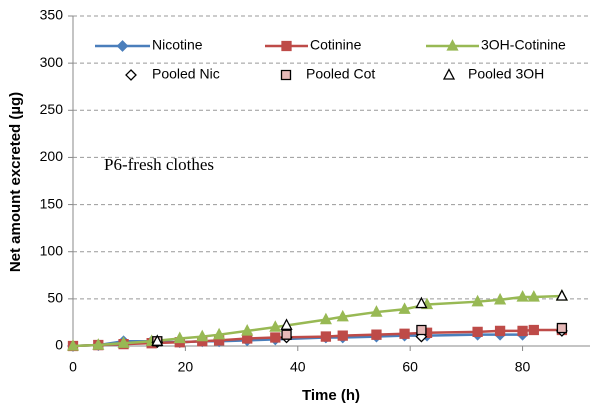 The height and width of the screenshot is (407, 598). Describe the element at coordinates (52, 15) in the screenshot. I see `y-tick-label: 350` at that location.